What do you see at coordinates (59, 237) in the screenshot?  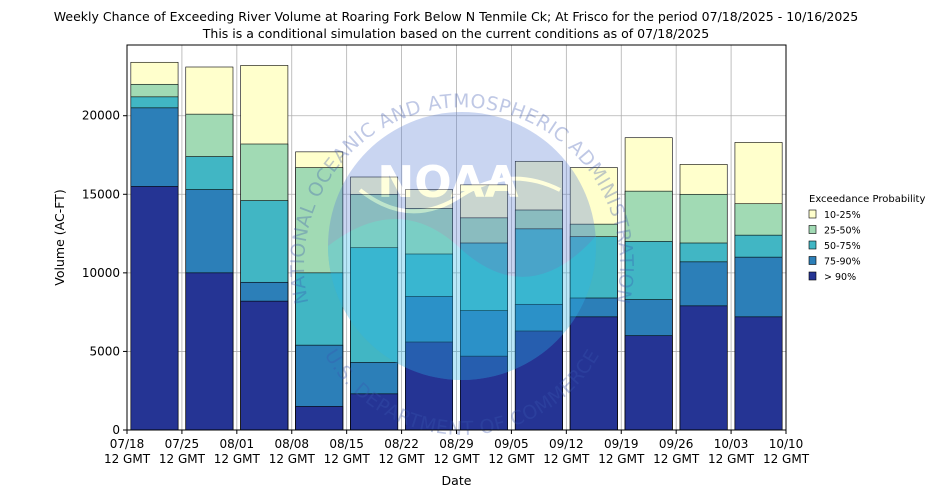 I see `y-axis-label: Volume (AC-FT)` at bounding box center [59, 237].